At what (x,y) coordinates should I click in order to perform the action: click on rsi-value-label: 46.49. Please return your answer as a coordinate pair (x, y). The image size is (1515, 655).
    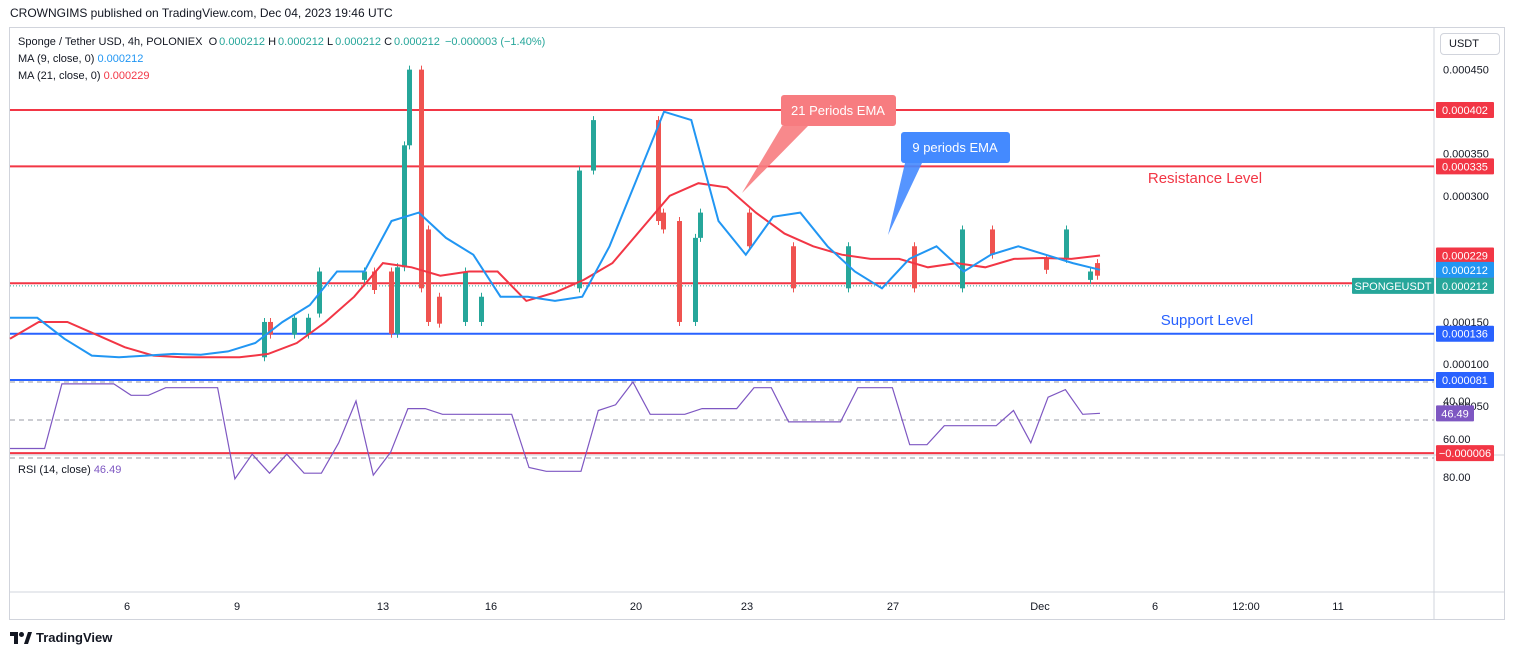
    Looking at the image, I should click on (1455, 414).